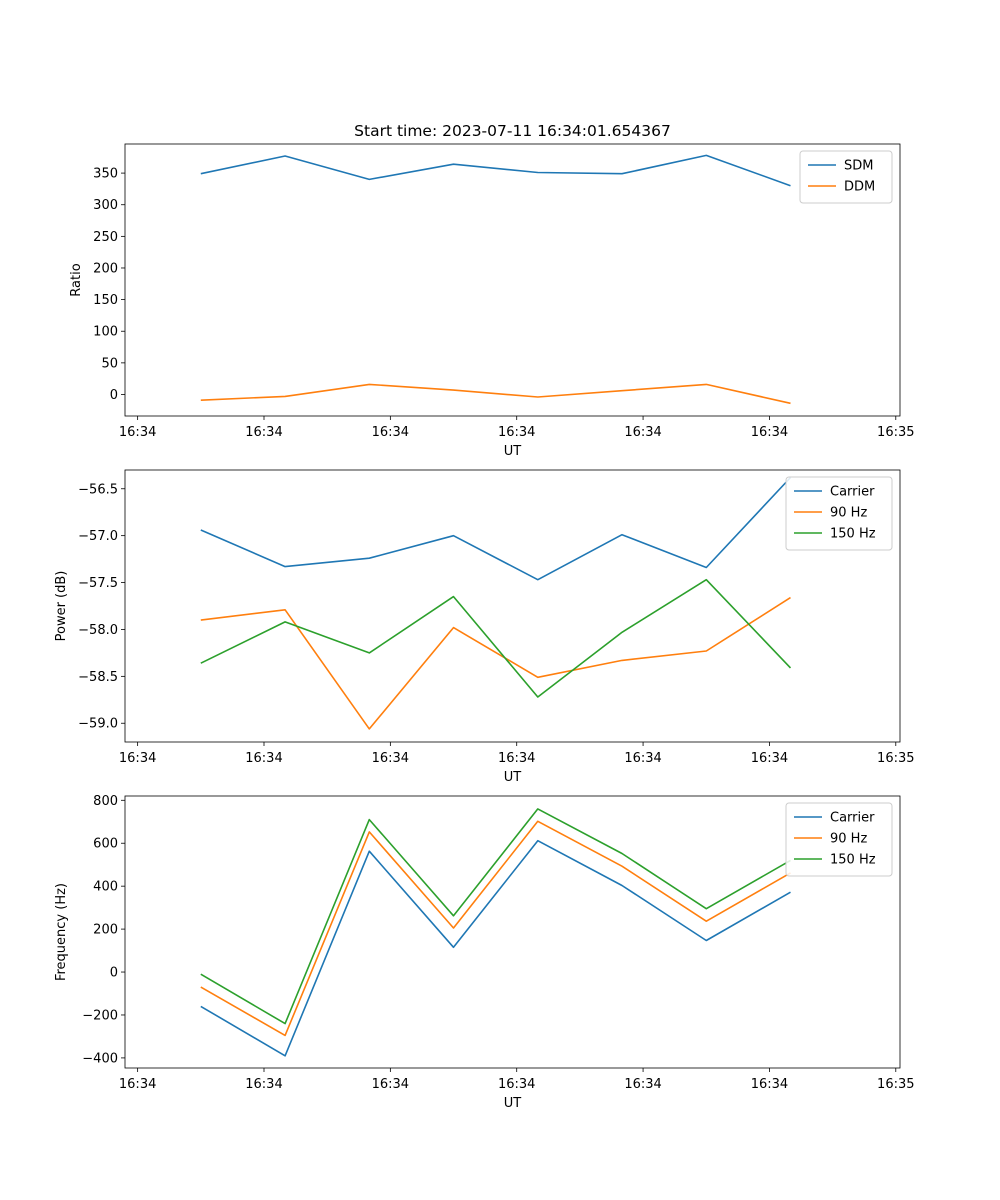 This screenshot has height=1200, width=1000. I want to click on y-axis-label: Frequency (Hz), so click(61, 932).